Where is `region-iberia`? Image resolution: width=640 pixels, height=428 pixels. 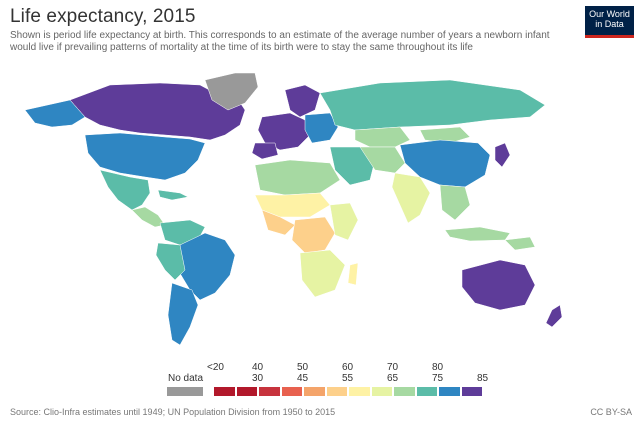
region-iberia is located at coordinates (265, 151).